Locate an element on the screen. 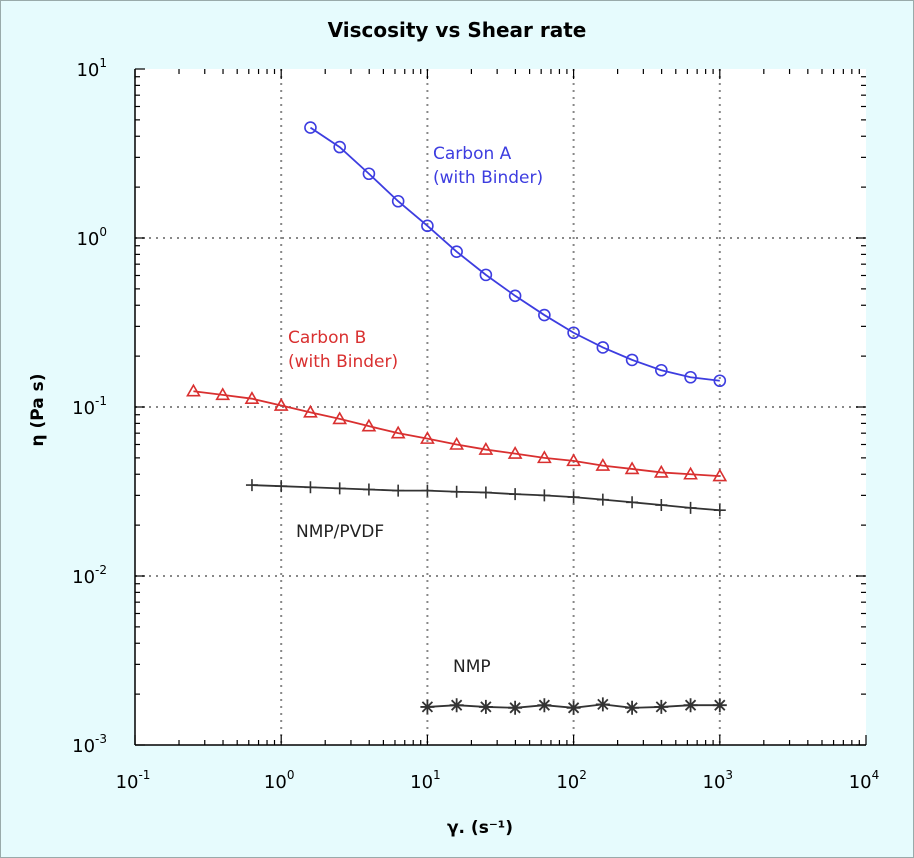  series-label: Carbon B is located at coordinates (327, 338).